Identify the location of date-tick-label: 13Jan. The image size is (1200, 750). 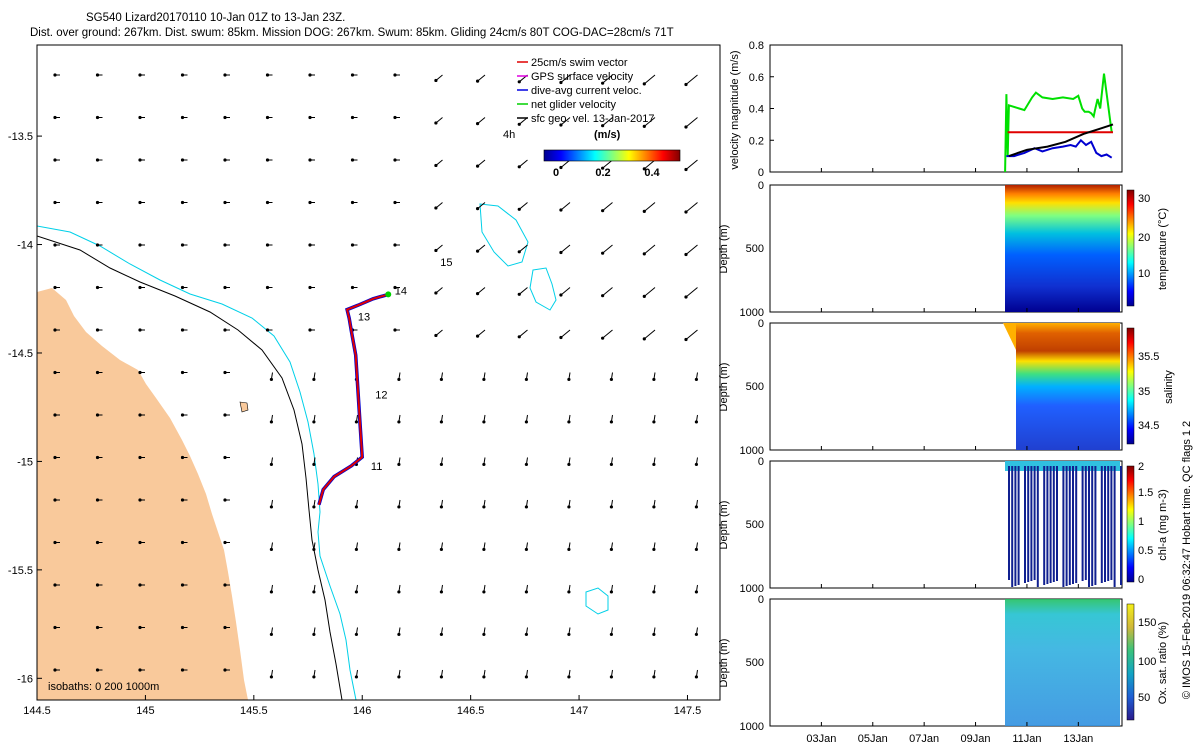
(1078, 739).